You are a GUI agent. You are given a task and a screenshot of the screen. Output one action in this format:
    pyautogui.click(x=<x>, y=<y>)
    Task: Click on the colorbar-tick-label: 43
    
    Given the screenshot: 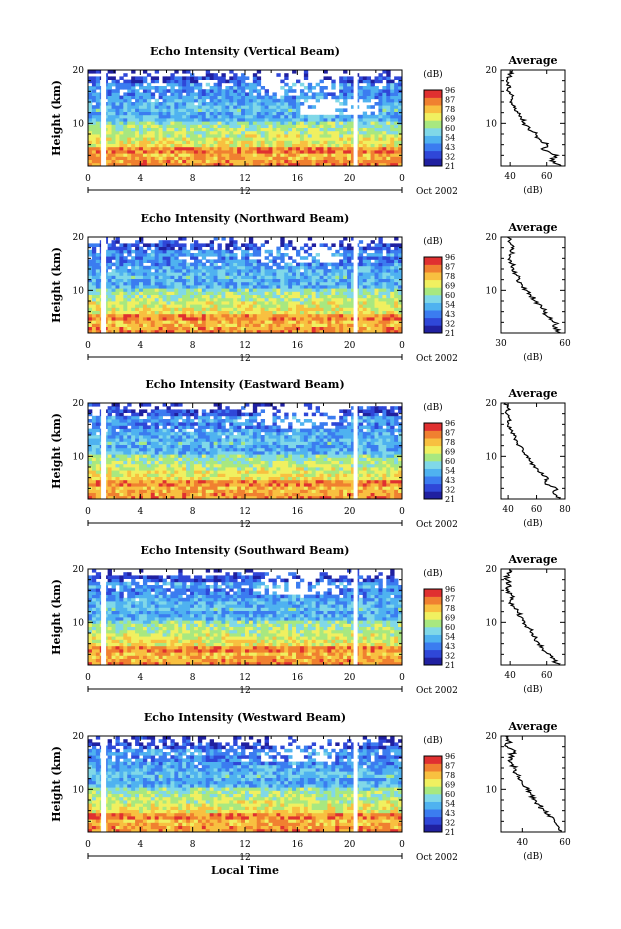 What is the action you would take?
    pyautogui.click(x=450, y=147)
    